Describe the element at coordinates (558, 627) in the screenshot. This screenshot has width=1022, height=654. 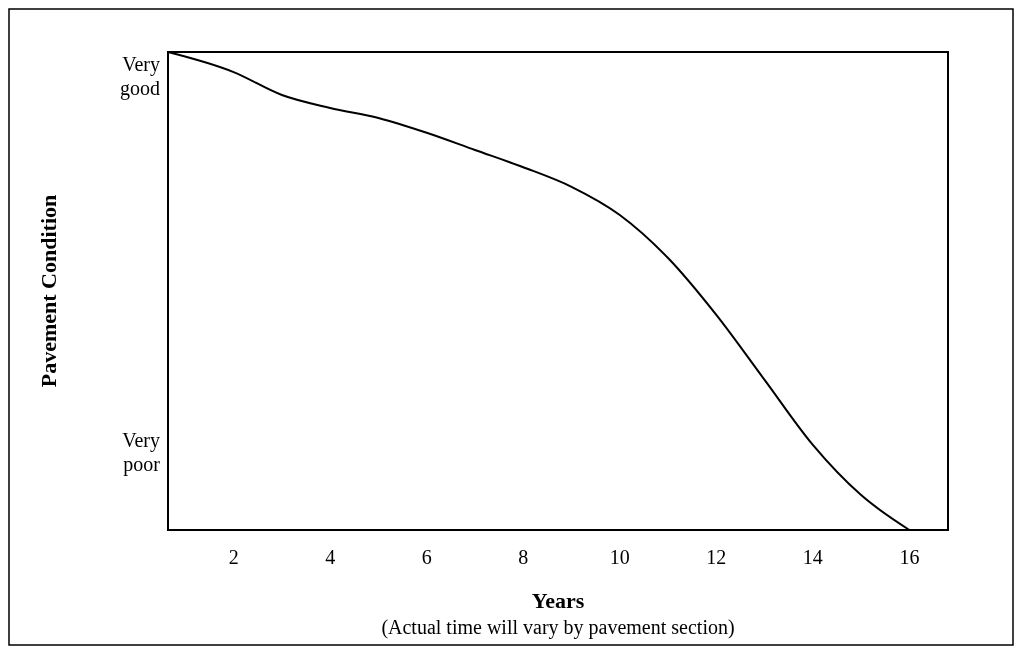
I see `text: (Actual time will vary by pavement section)` at that location.